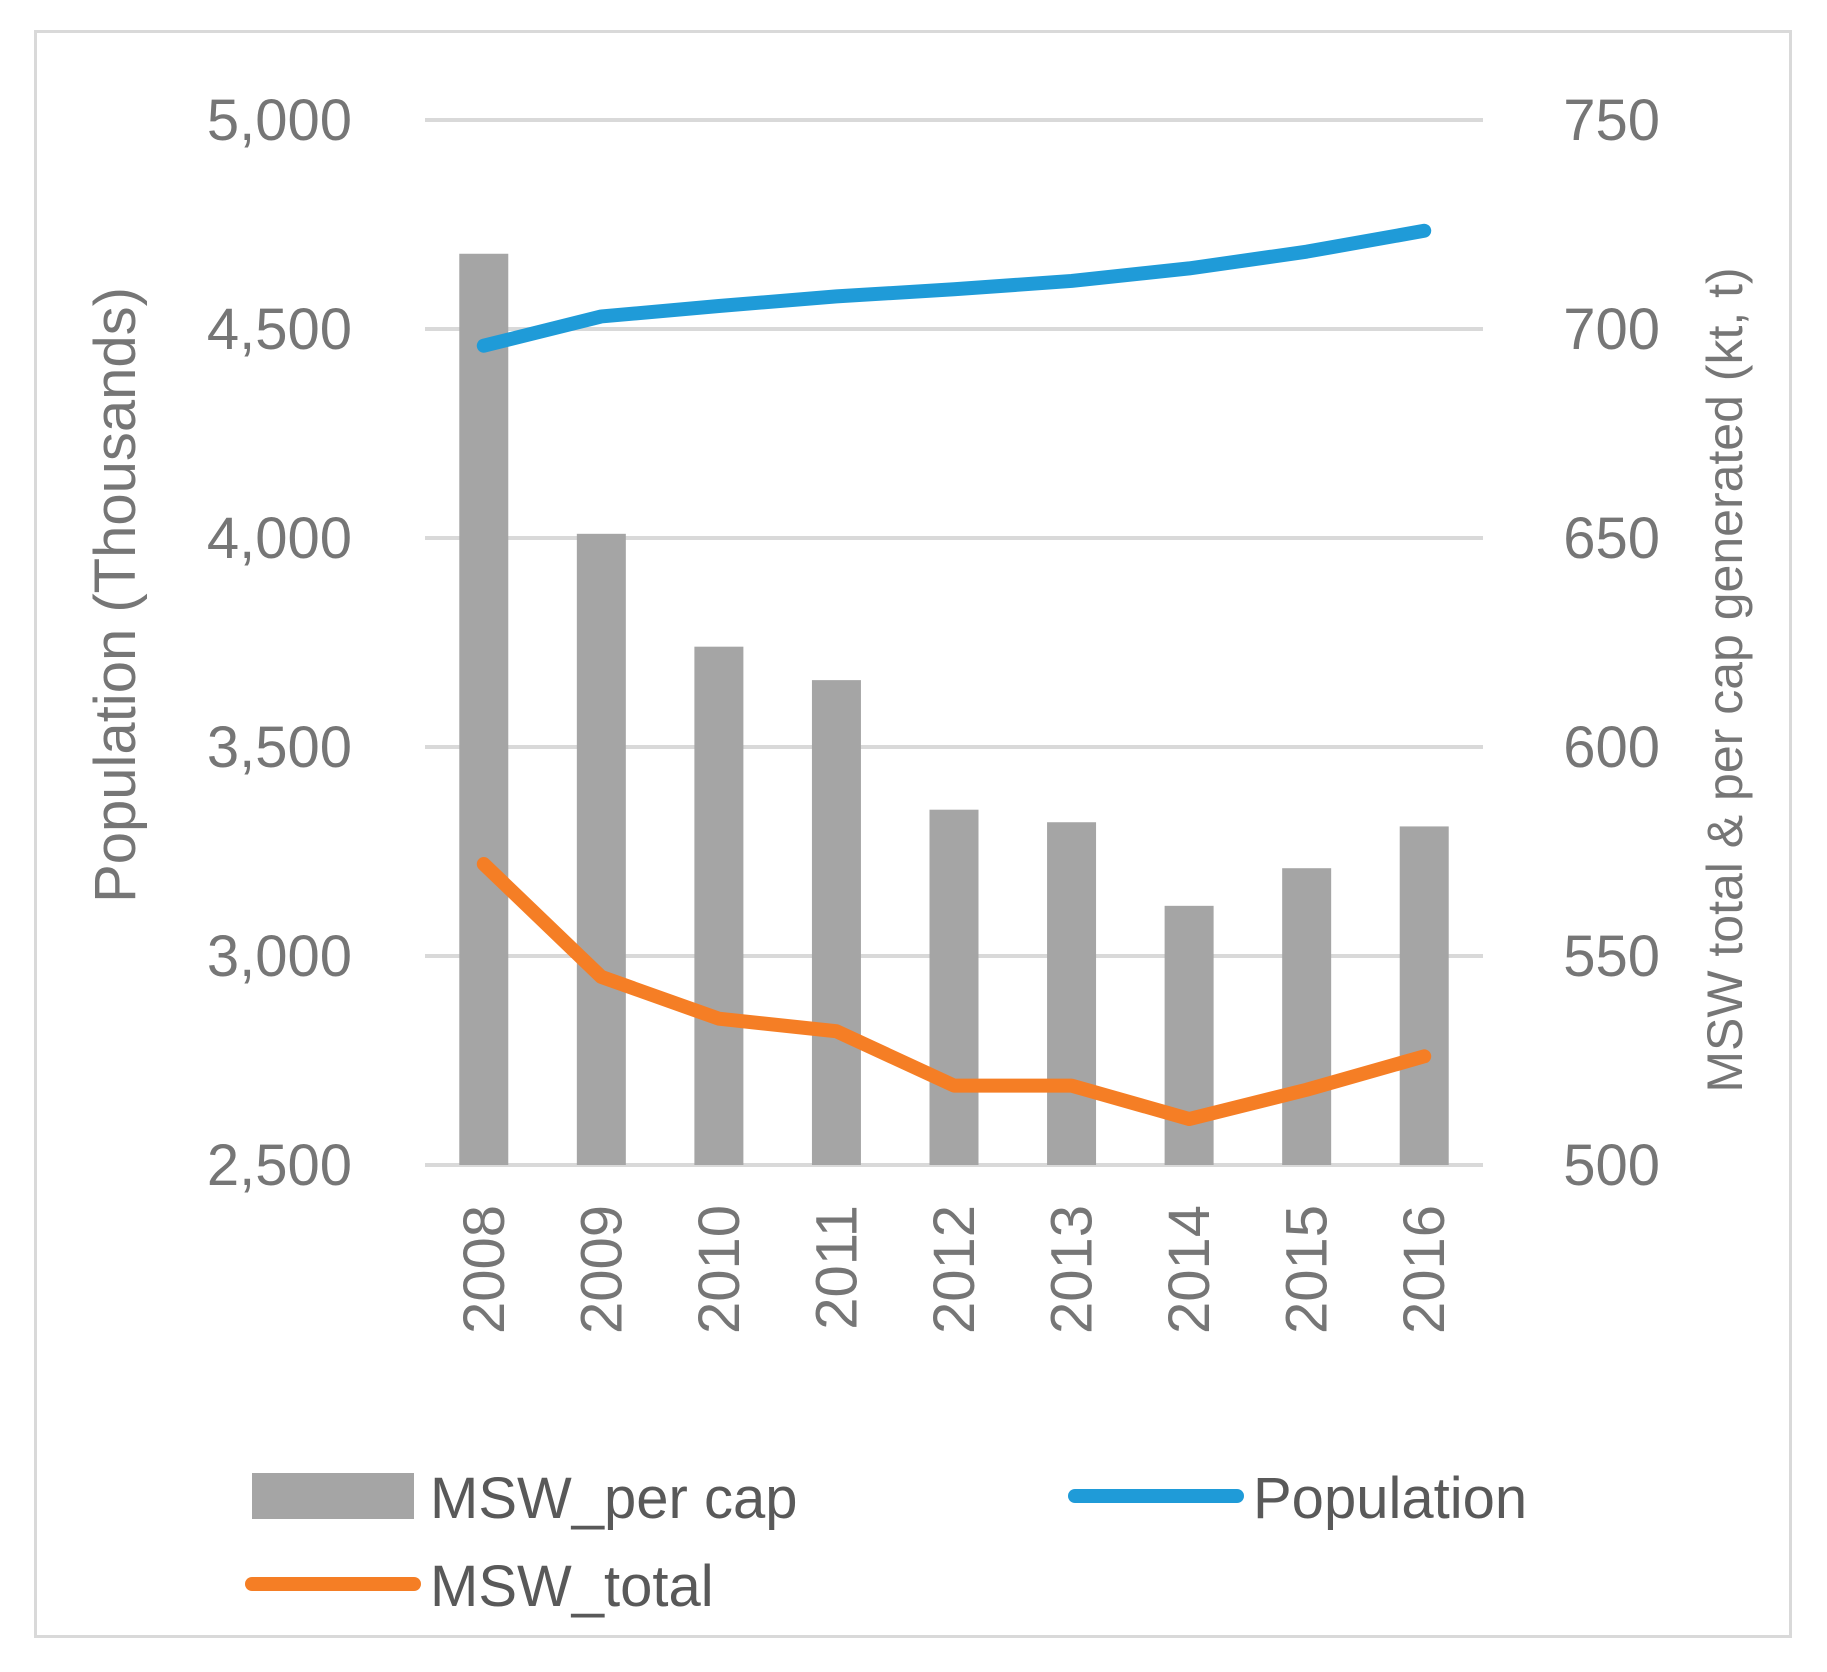 This screenshot has width=1827, height=1672. What do you see at coordinates (1390, 1498) in the screenshot?
I see `legend-label-population: Population` at bounding box center [1390, 1498].